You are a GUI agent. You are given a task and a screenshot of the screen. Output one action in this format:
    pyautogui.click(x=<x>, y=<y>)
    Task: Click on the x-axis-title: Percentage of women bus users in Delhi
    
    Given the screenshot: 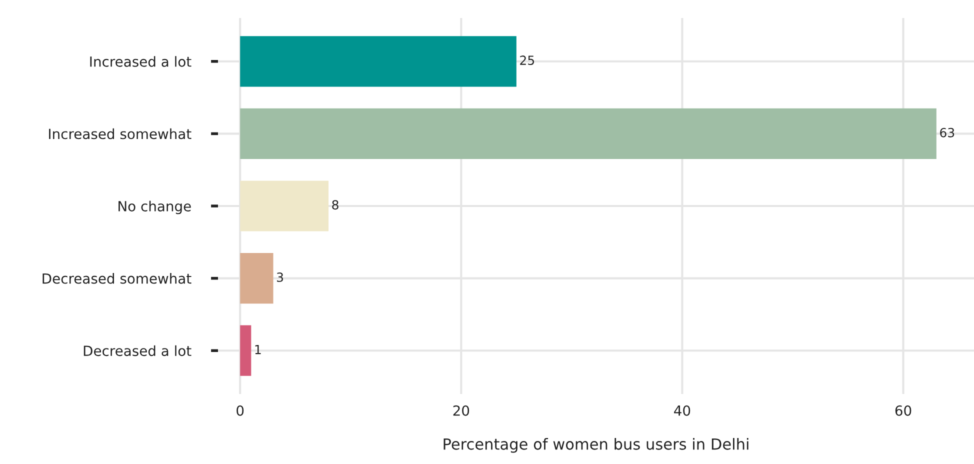 What is the action you would take?
    pyautogui.click(x=596, y=445)
    